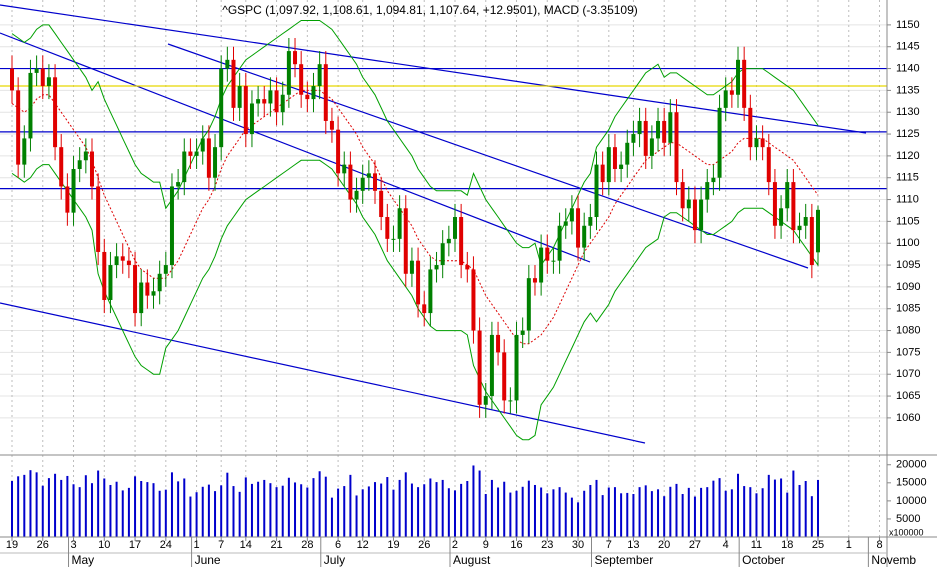 This screenshot has height=567, width=937. Describe the element at coordinates (893, 560) in the screenshot. I see `month-label: Novemb` at that location.